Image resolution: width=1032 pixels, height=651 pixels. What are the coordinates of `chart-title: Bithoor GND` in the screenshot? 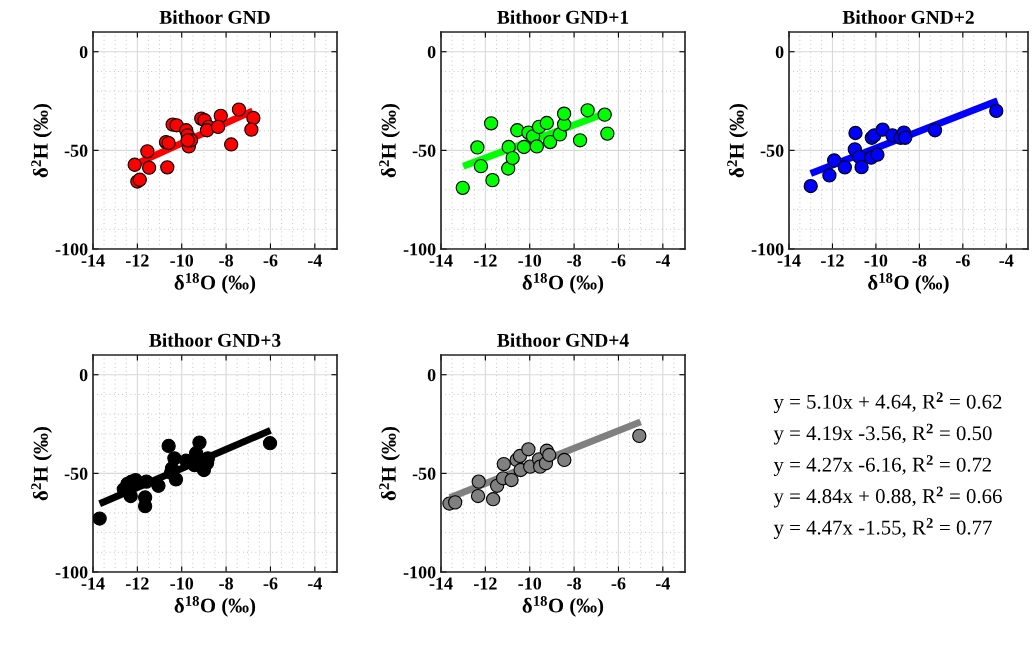 It's located at (214, 17).